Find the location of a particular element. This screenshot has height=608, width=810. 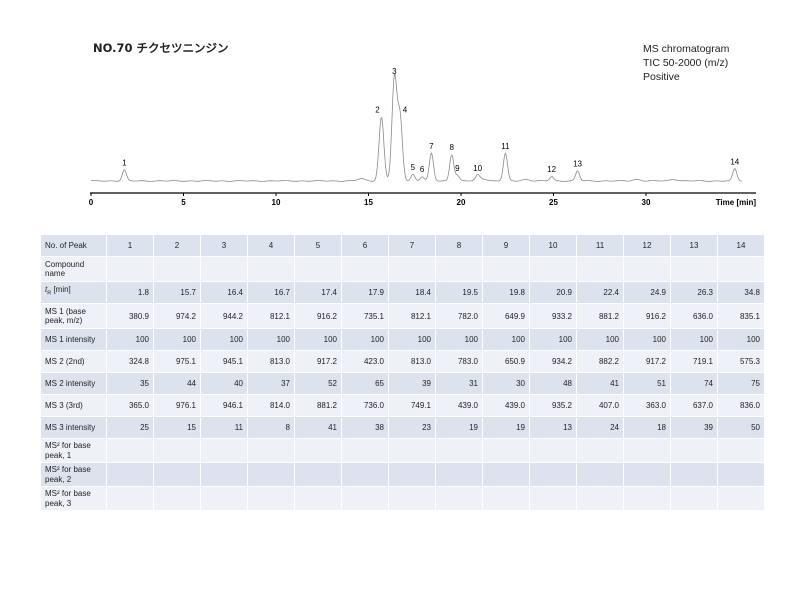

table-cell: 719.1 is located at coordinates (694, 361).